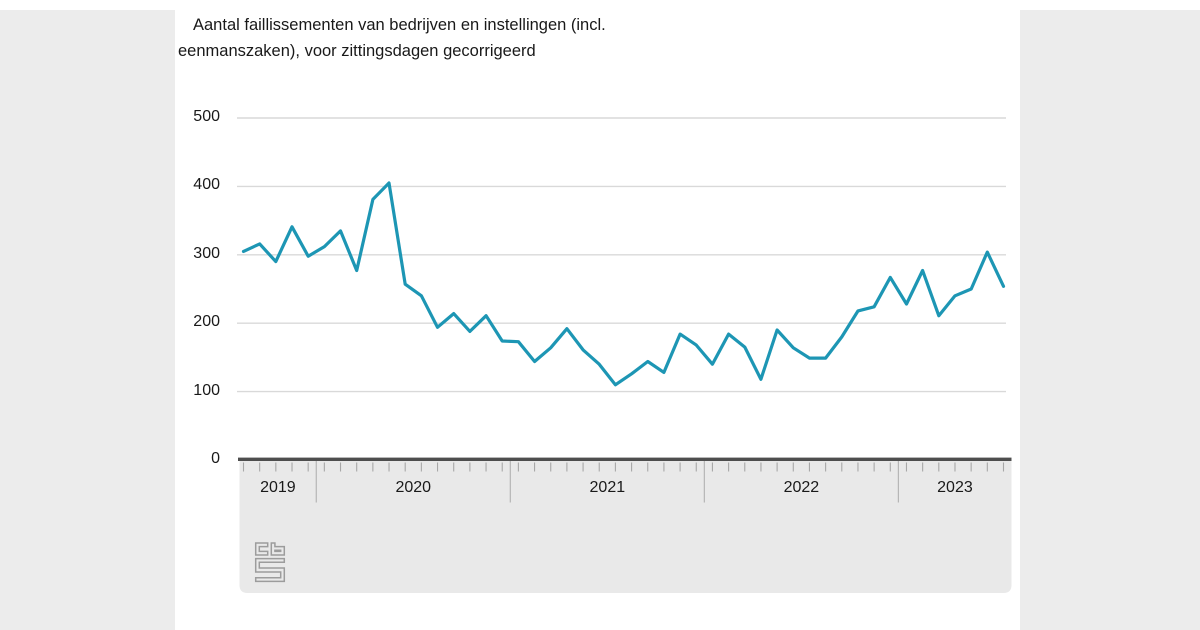 The width and height of the screenshot is (1200, 630). What do you see at coordinates (215, 458) in the screenshot?
I see `y-axis-label: 0` at bounding box center [215, 458].